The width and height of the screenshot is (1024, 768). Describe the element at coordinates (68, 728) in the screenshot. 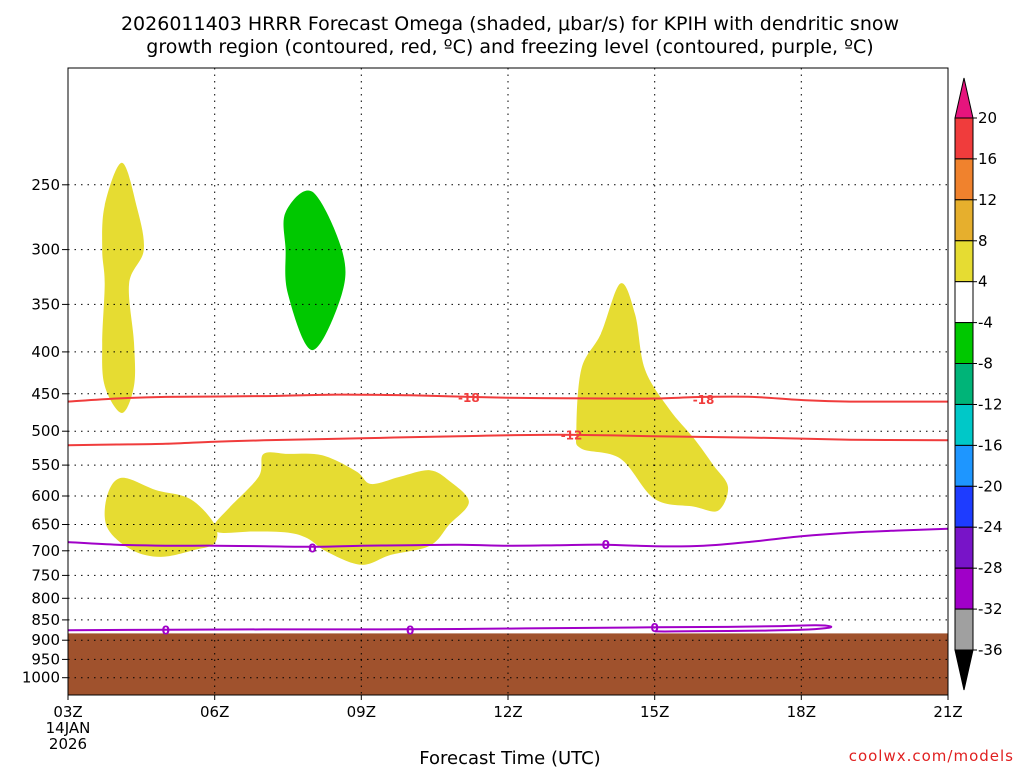

I see `x-tick-date: 14JAN` at that location.